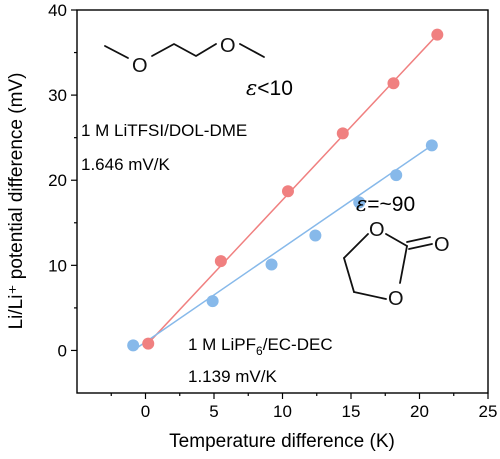  What do you see at coordinates (377, 230) in the screenshot?
I see `ec-ring-oxygen-top: O` at bounding box center [377, 230].